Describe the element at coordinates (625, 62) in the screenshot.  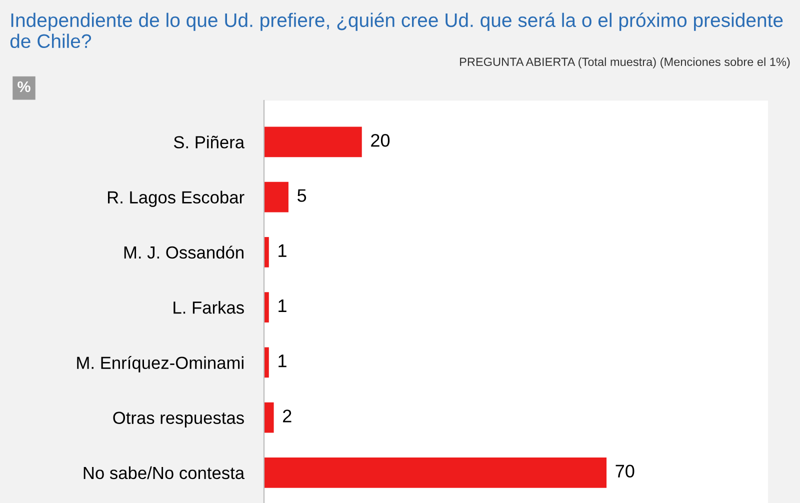
I see `chart-subtitle: PREGUNTA ABIERTA (Total muestra) (Menciones sobre el 1%)` at that location.